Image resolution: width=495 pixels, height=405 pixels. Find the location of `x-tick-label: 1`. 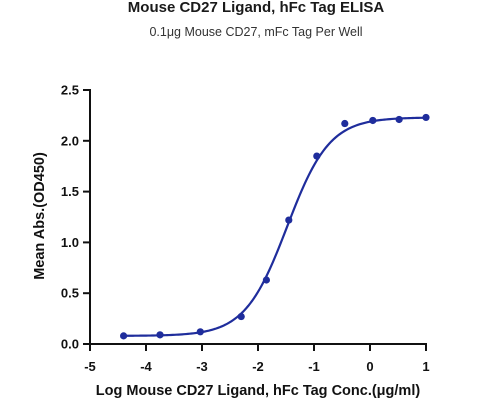

x-tick-label: 1 is located at coordinates (425, 366).